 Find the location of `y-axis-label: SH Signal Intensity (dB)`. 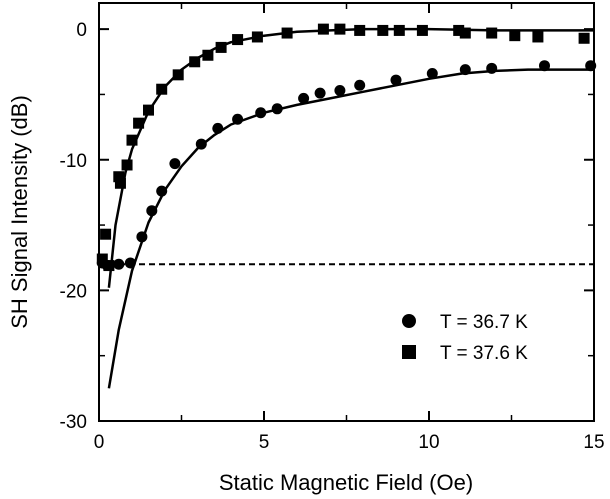

y-axis-label: SH Signal Intensity (dB) is located at coordinates (19, 212).